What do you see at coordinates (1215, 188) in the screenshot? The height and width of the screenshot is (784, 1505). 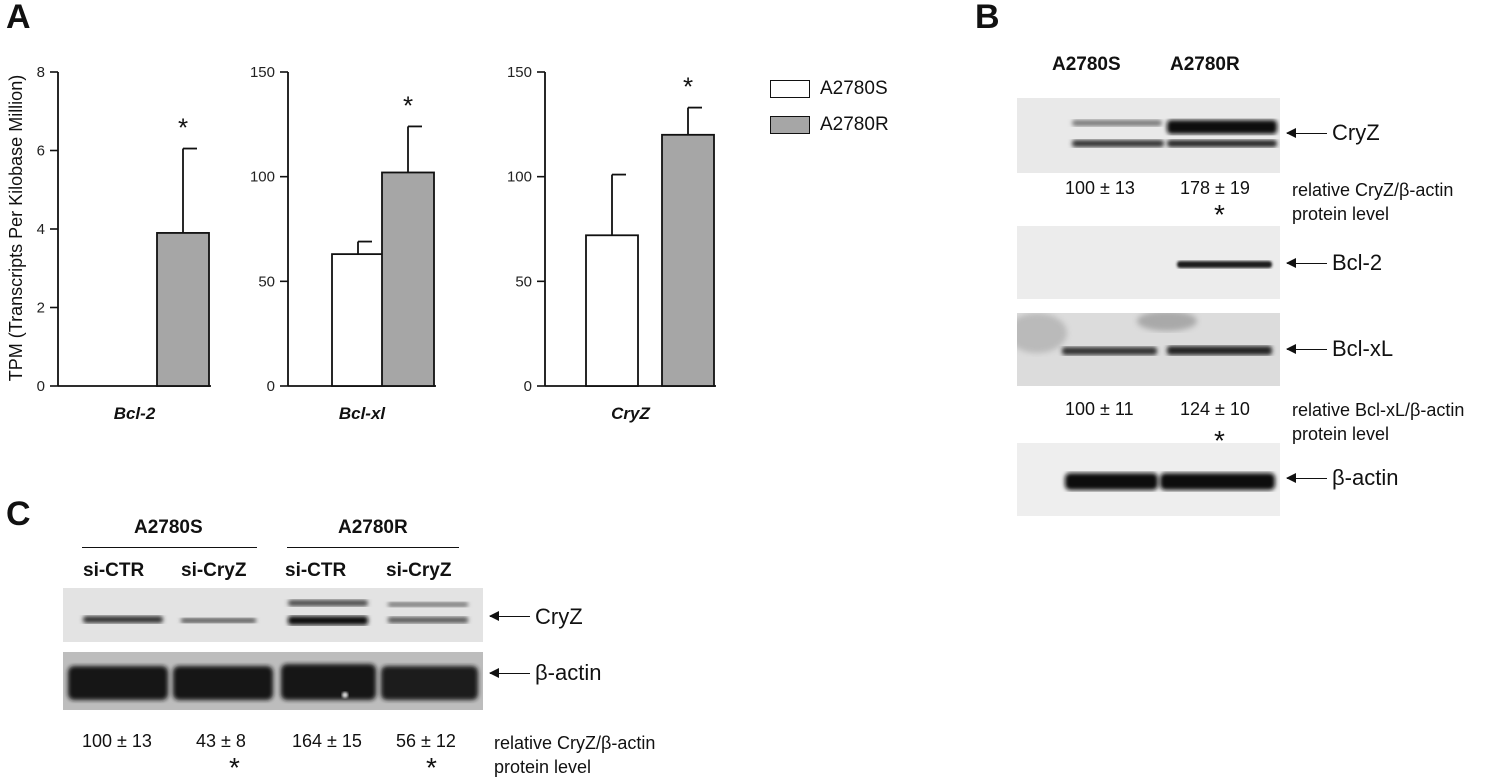 I see `b-quant-cryz-r: 178 ± 19` at bounding box center [1215, 188].